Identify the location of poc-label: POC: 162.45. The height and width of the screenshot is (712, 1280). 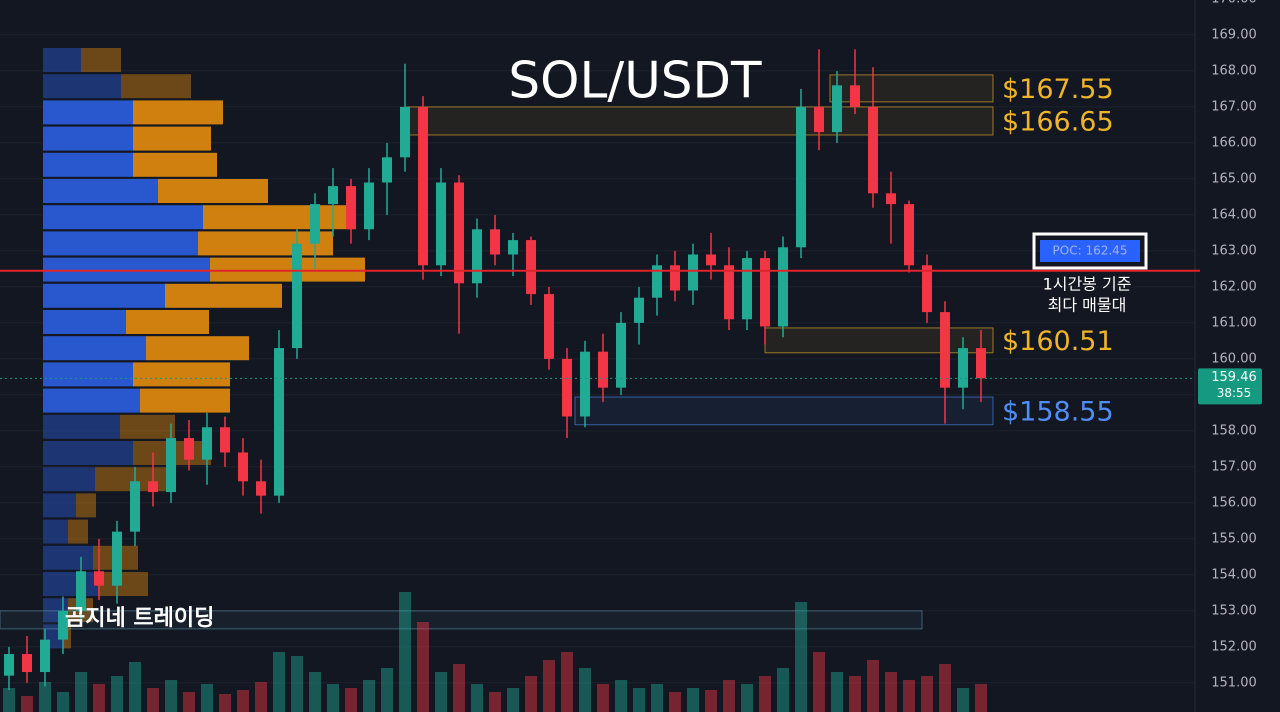
(1090, 251).